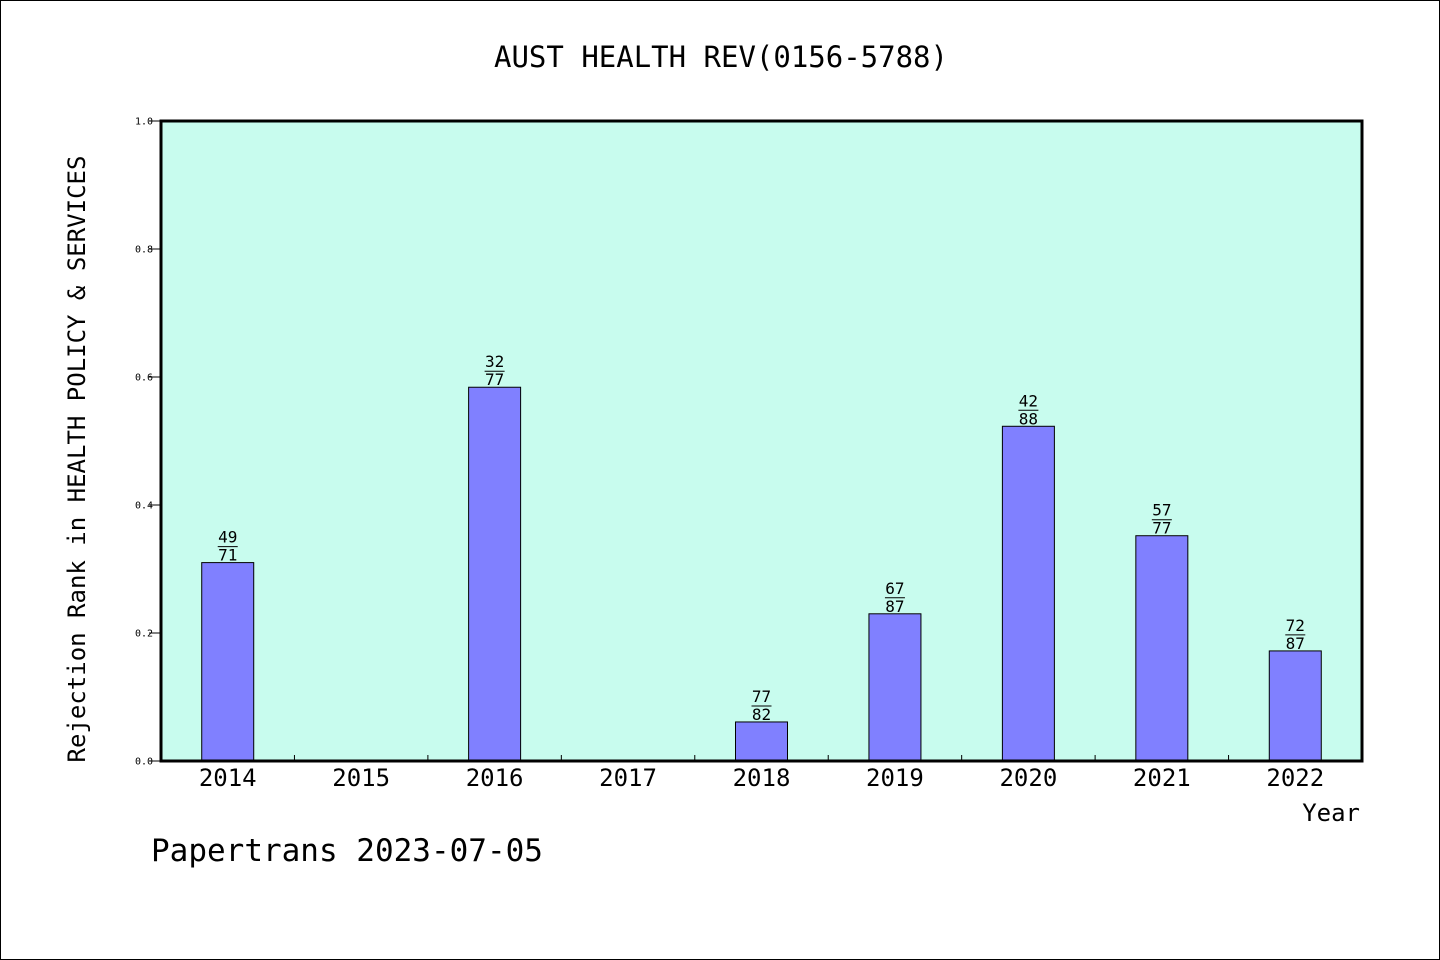  Describe the element at coordinates (144, 250) in the screenshot. I see `y-tick-label: 0.8` at that location.